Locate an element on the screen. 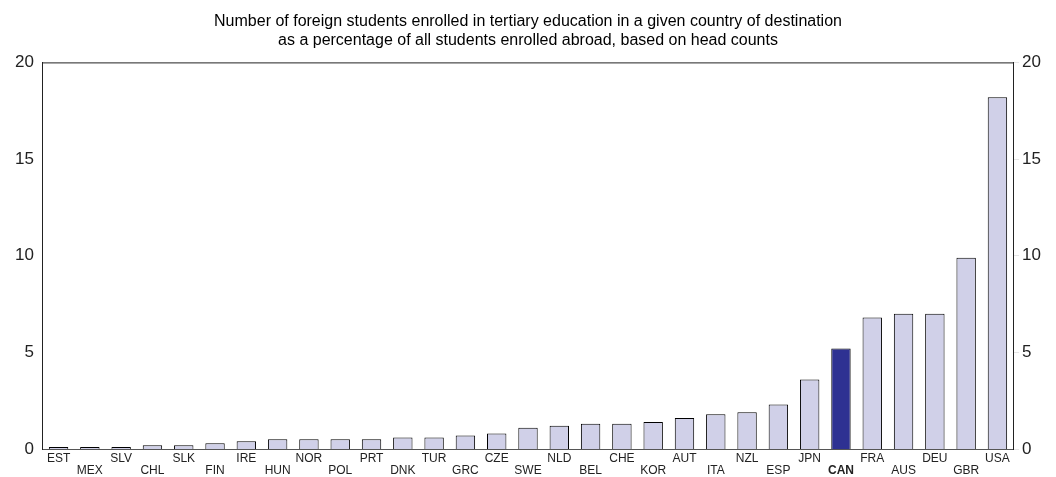 Image resolution: width=1056 pixels, height=477 pixels. x-tick-label: GRC is located at coordinates (466, 470).